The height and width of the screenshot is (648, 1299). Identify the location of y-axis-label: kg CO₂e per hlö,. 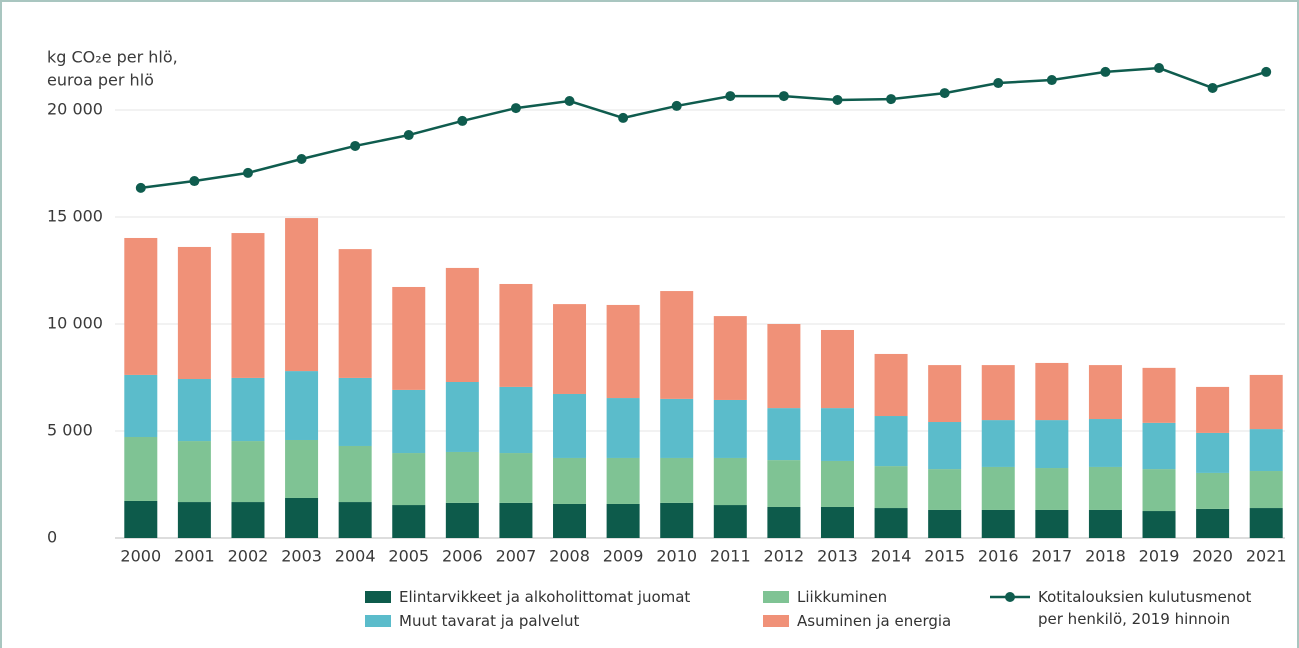
(112, 57).